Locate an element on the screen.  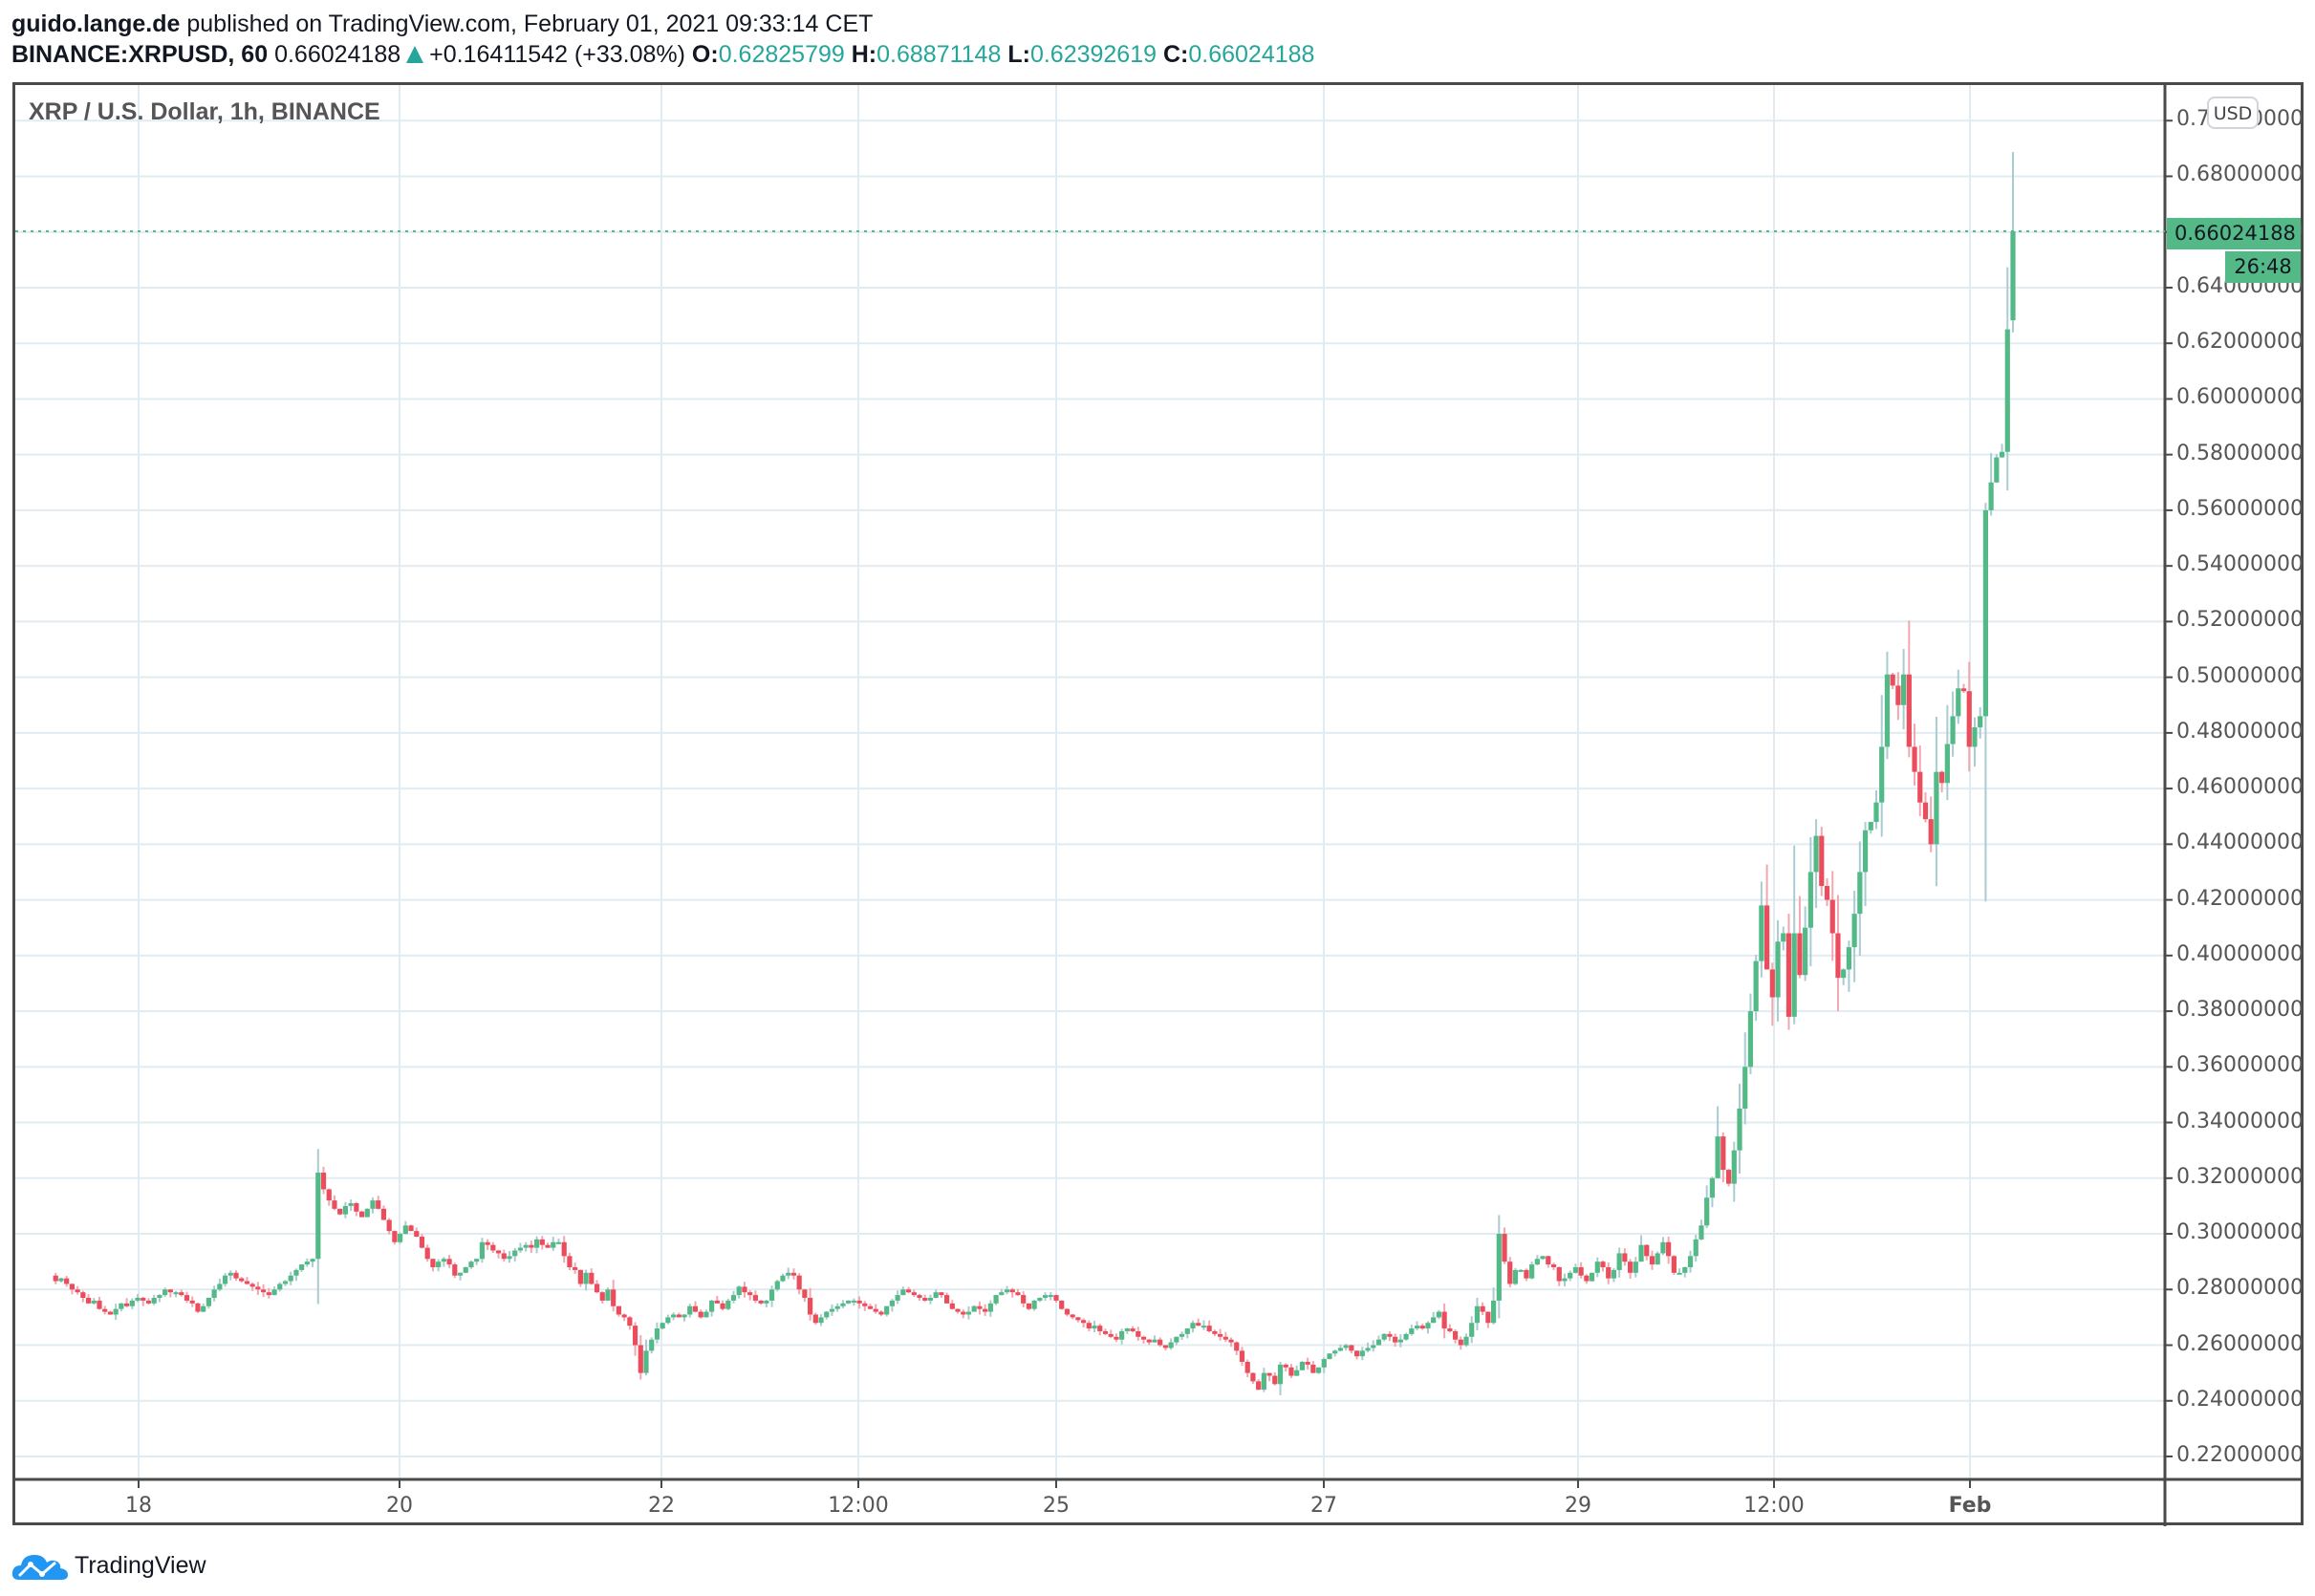
tradingview-logo: TradingView is located at coordinates (108, 1566).